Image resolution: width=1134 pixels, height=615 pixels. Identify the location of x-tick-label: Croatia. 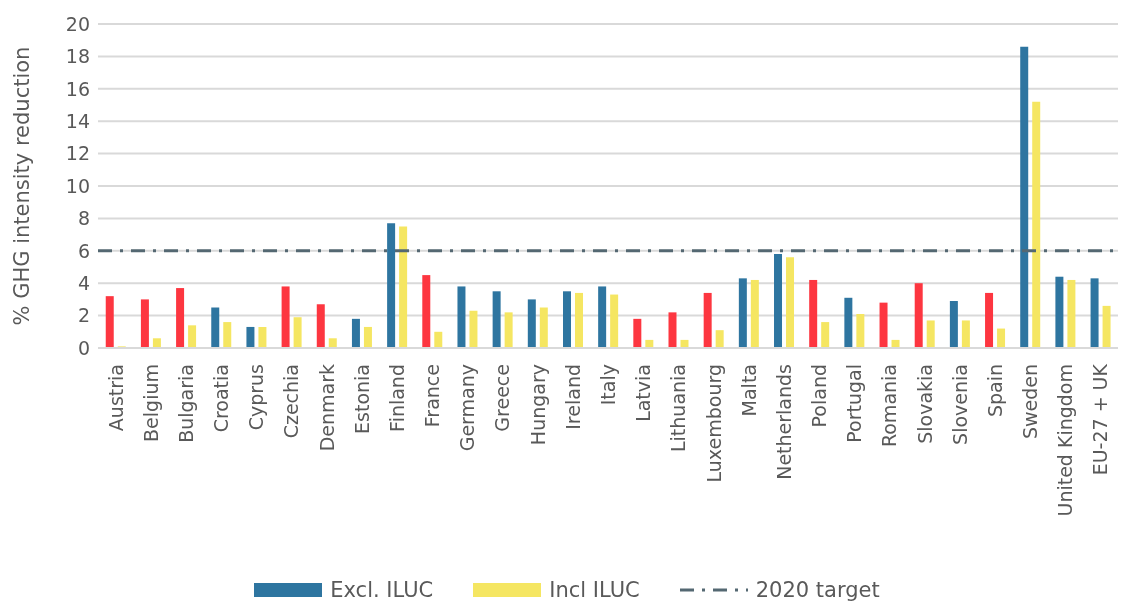
(221, 398).